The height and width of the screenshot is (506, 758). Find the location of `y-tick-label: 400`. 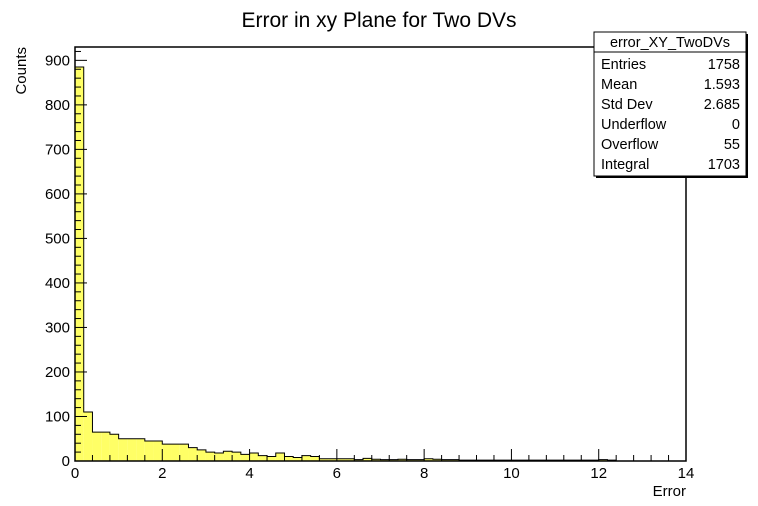

y-tick-label: 400 is located at coordinates (57, 283).